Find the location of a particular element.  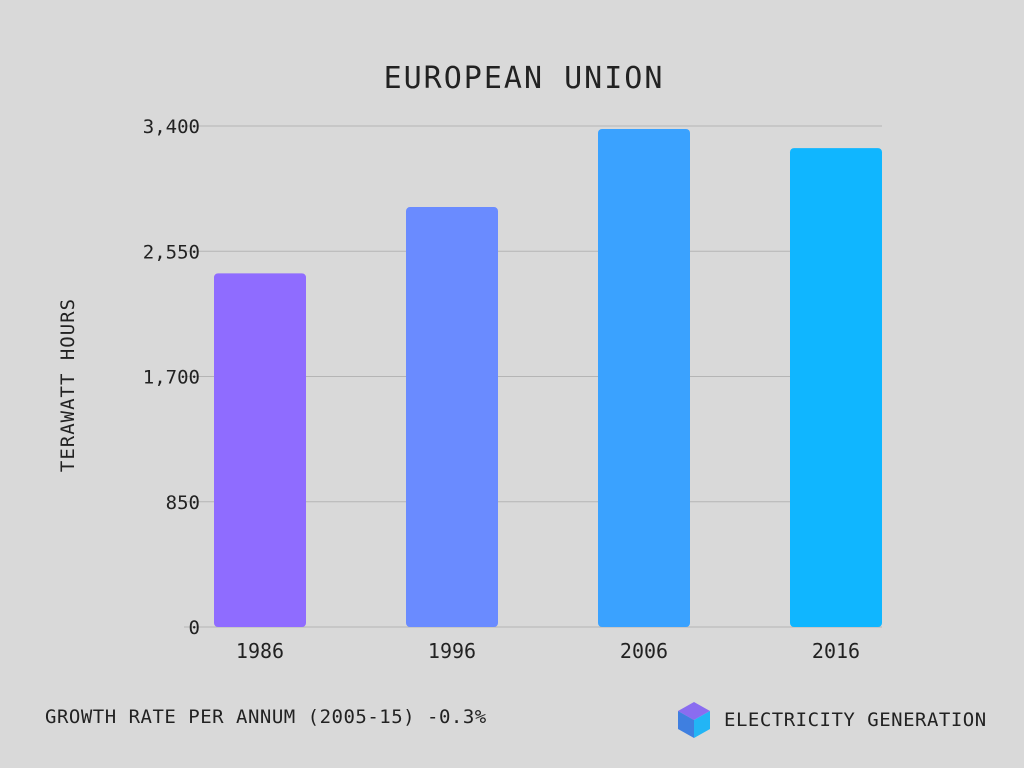

y-tick-label: 0 is located at coordinates (194, 628).